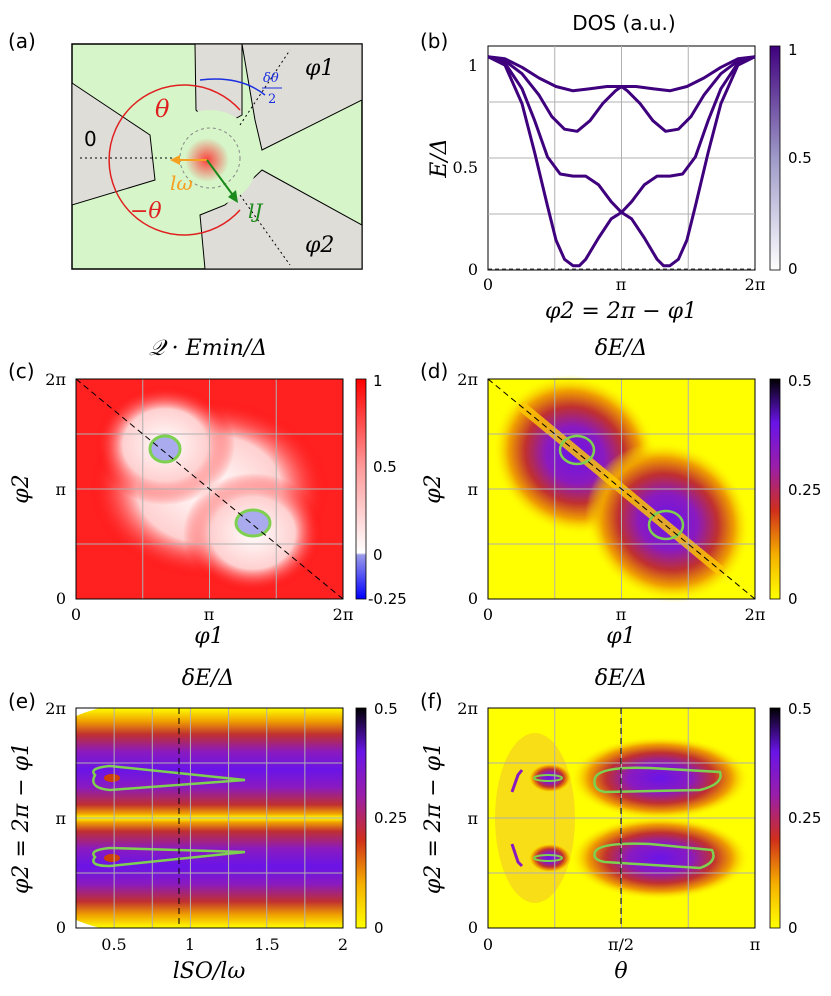 The image size is (831, 996). I want to click on panel-f-contour-small-lower, so click(548, 858).